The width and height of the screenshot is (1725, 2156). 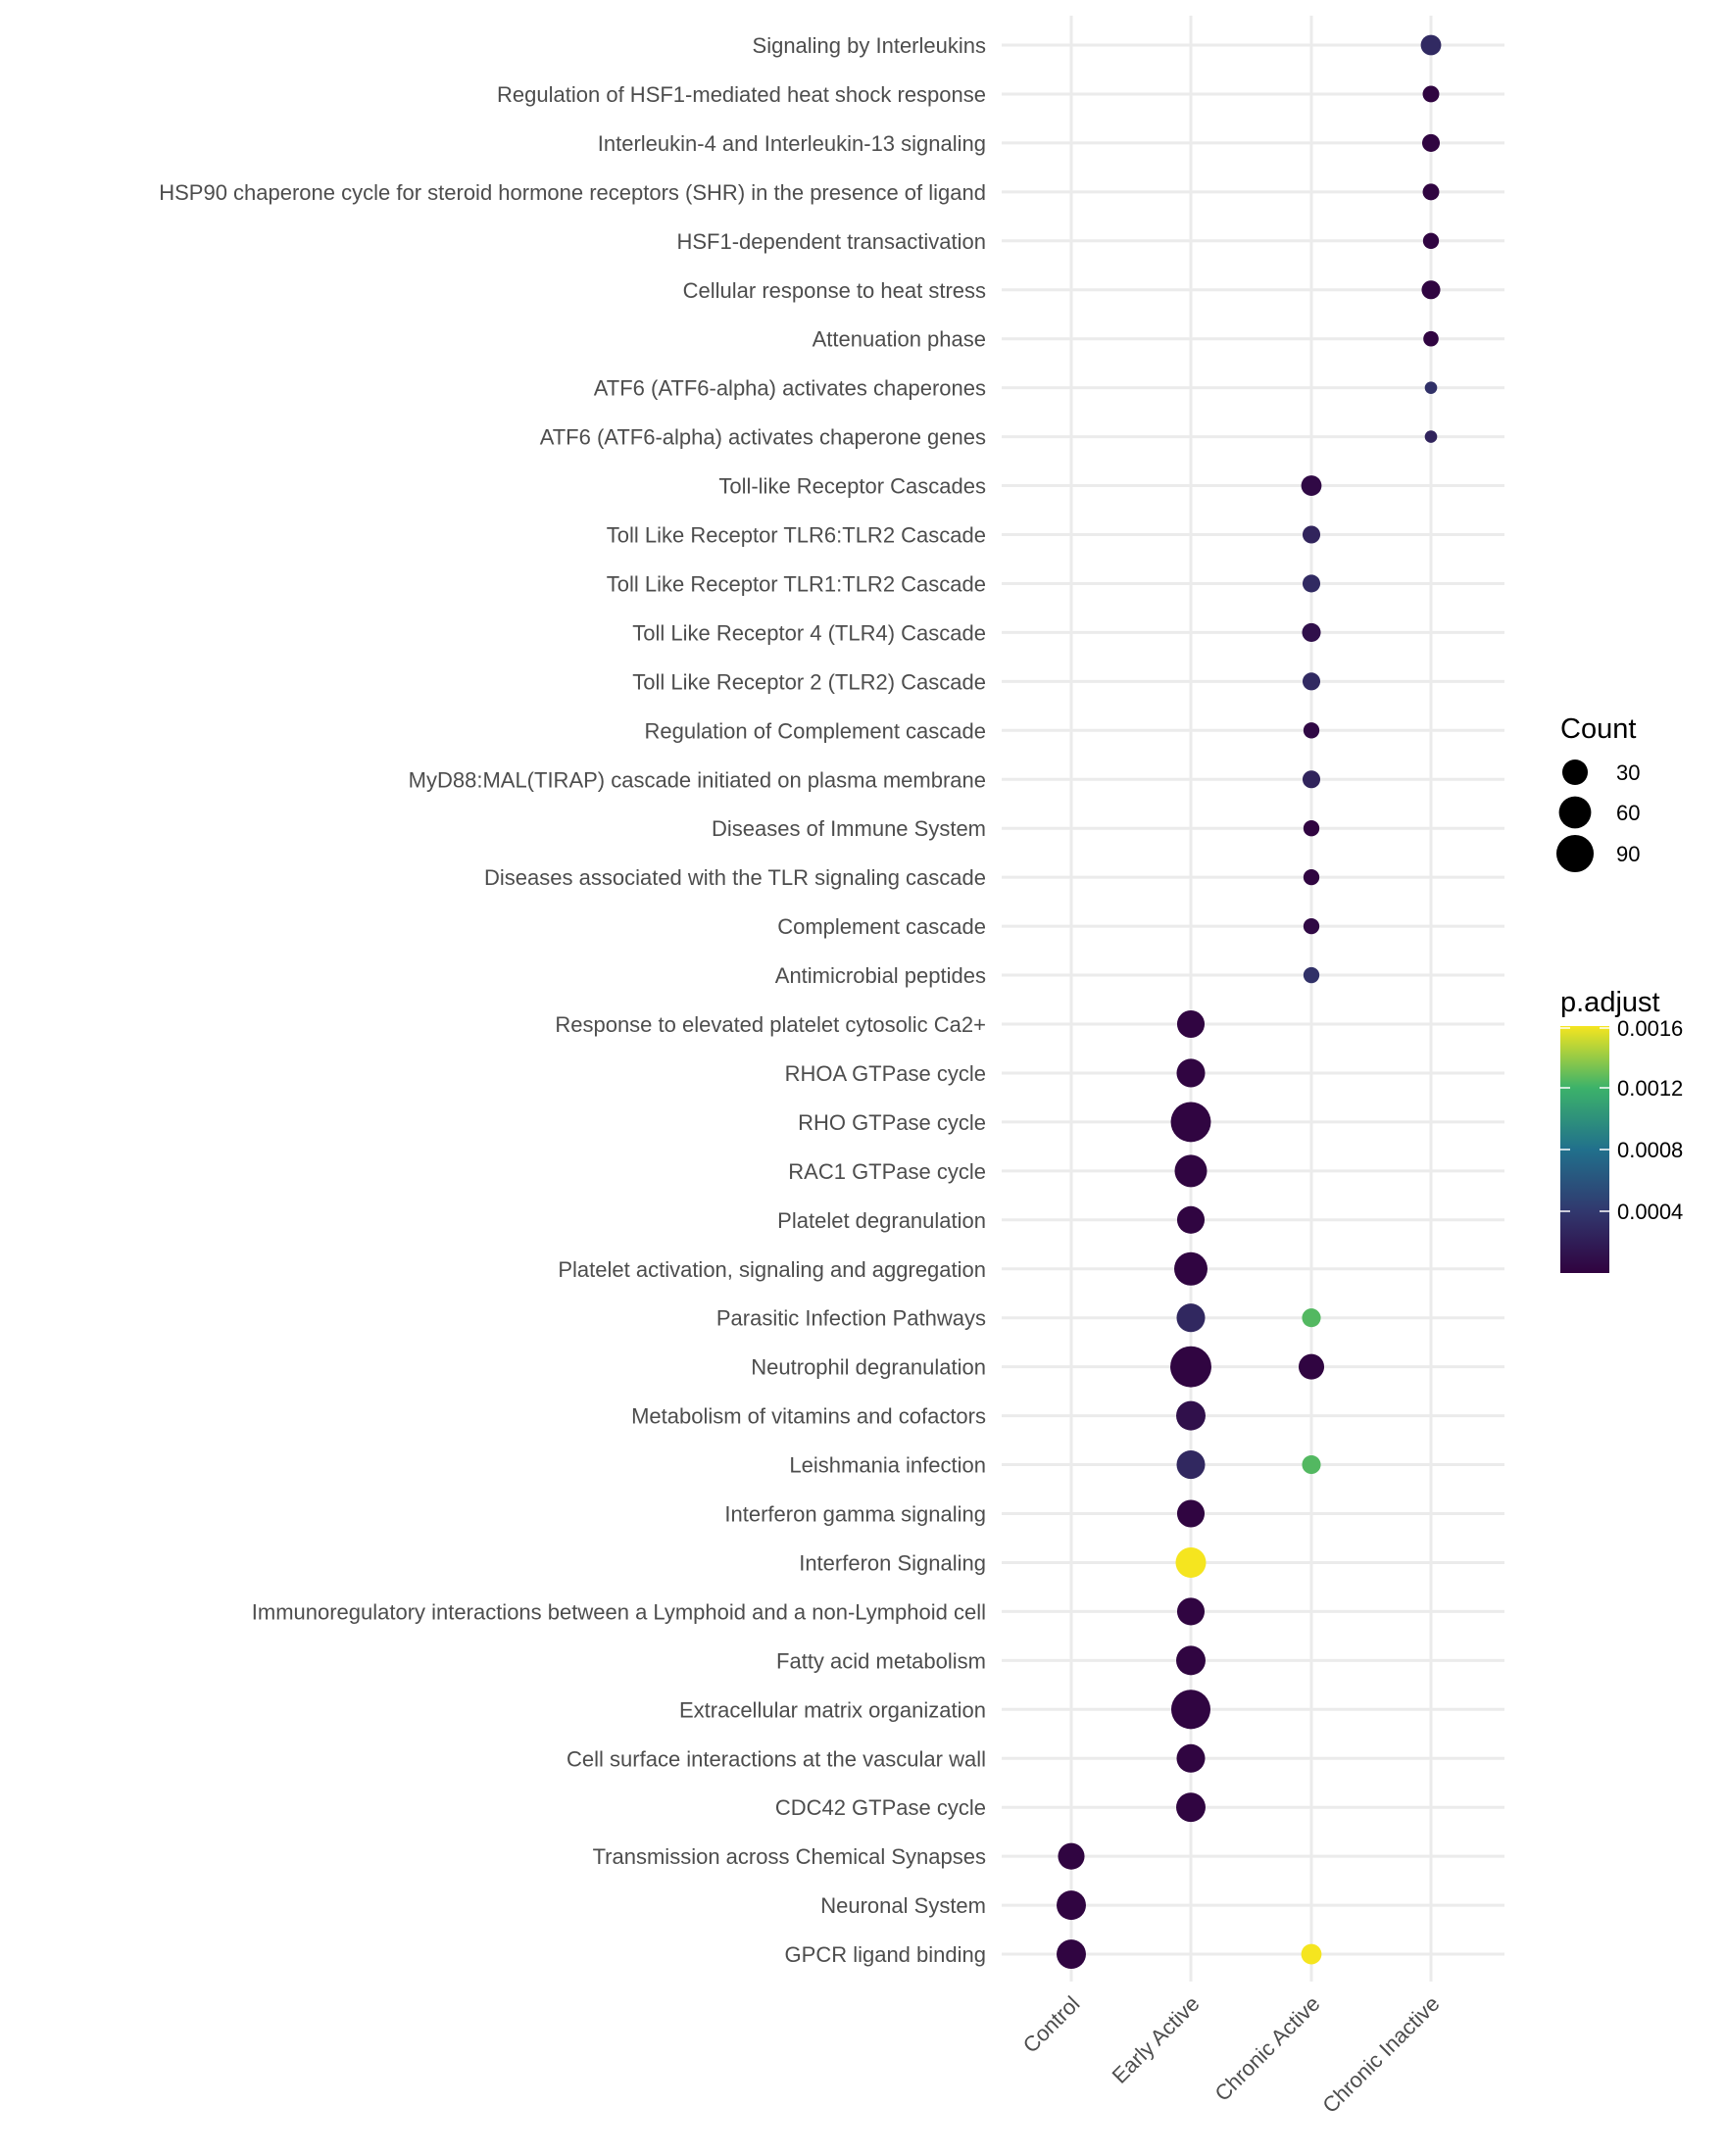 I want to click on y-tick-label: Antimicrobial peptides, so click(x=880, y=975).